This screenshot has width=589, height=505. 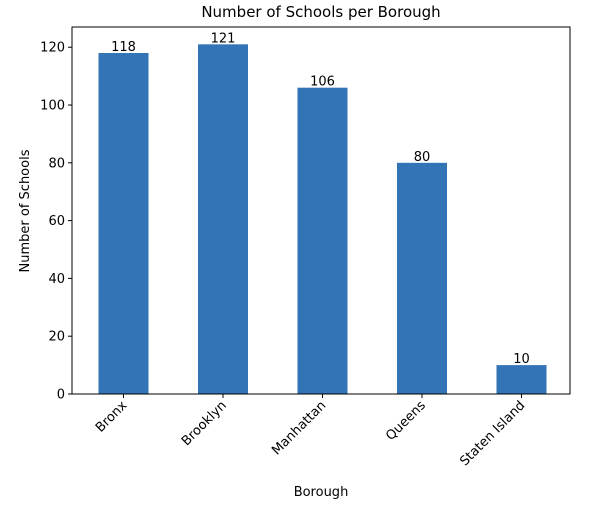 I want to click on data-label: 80, so click(x=422, y=157).